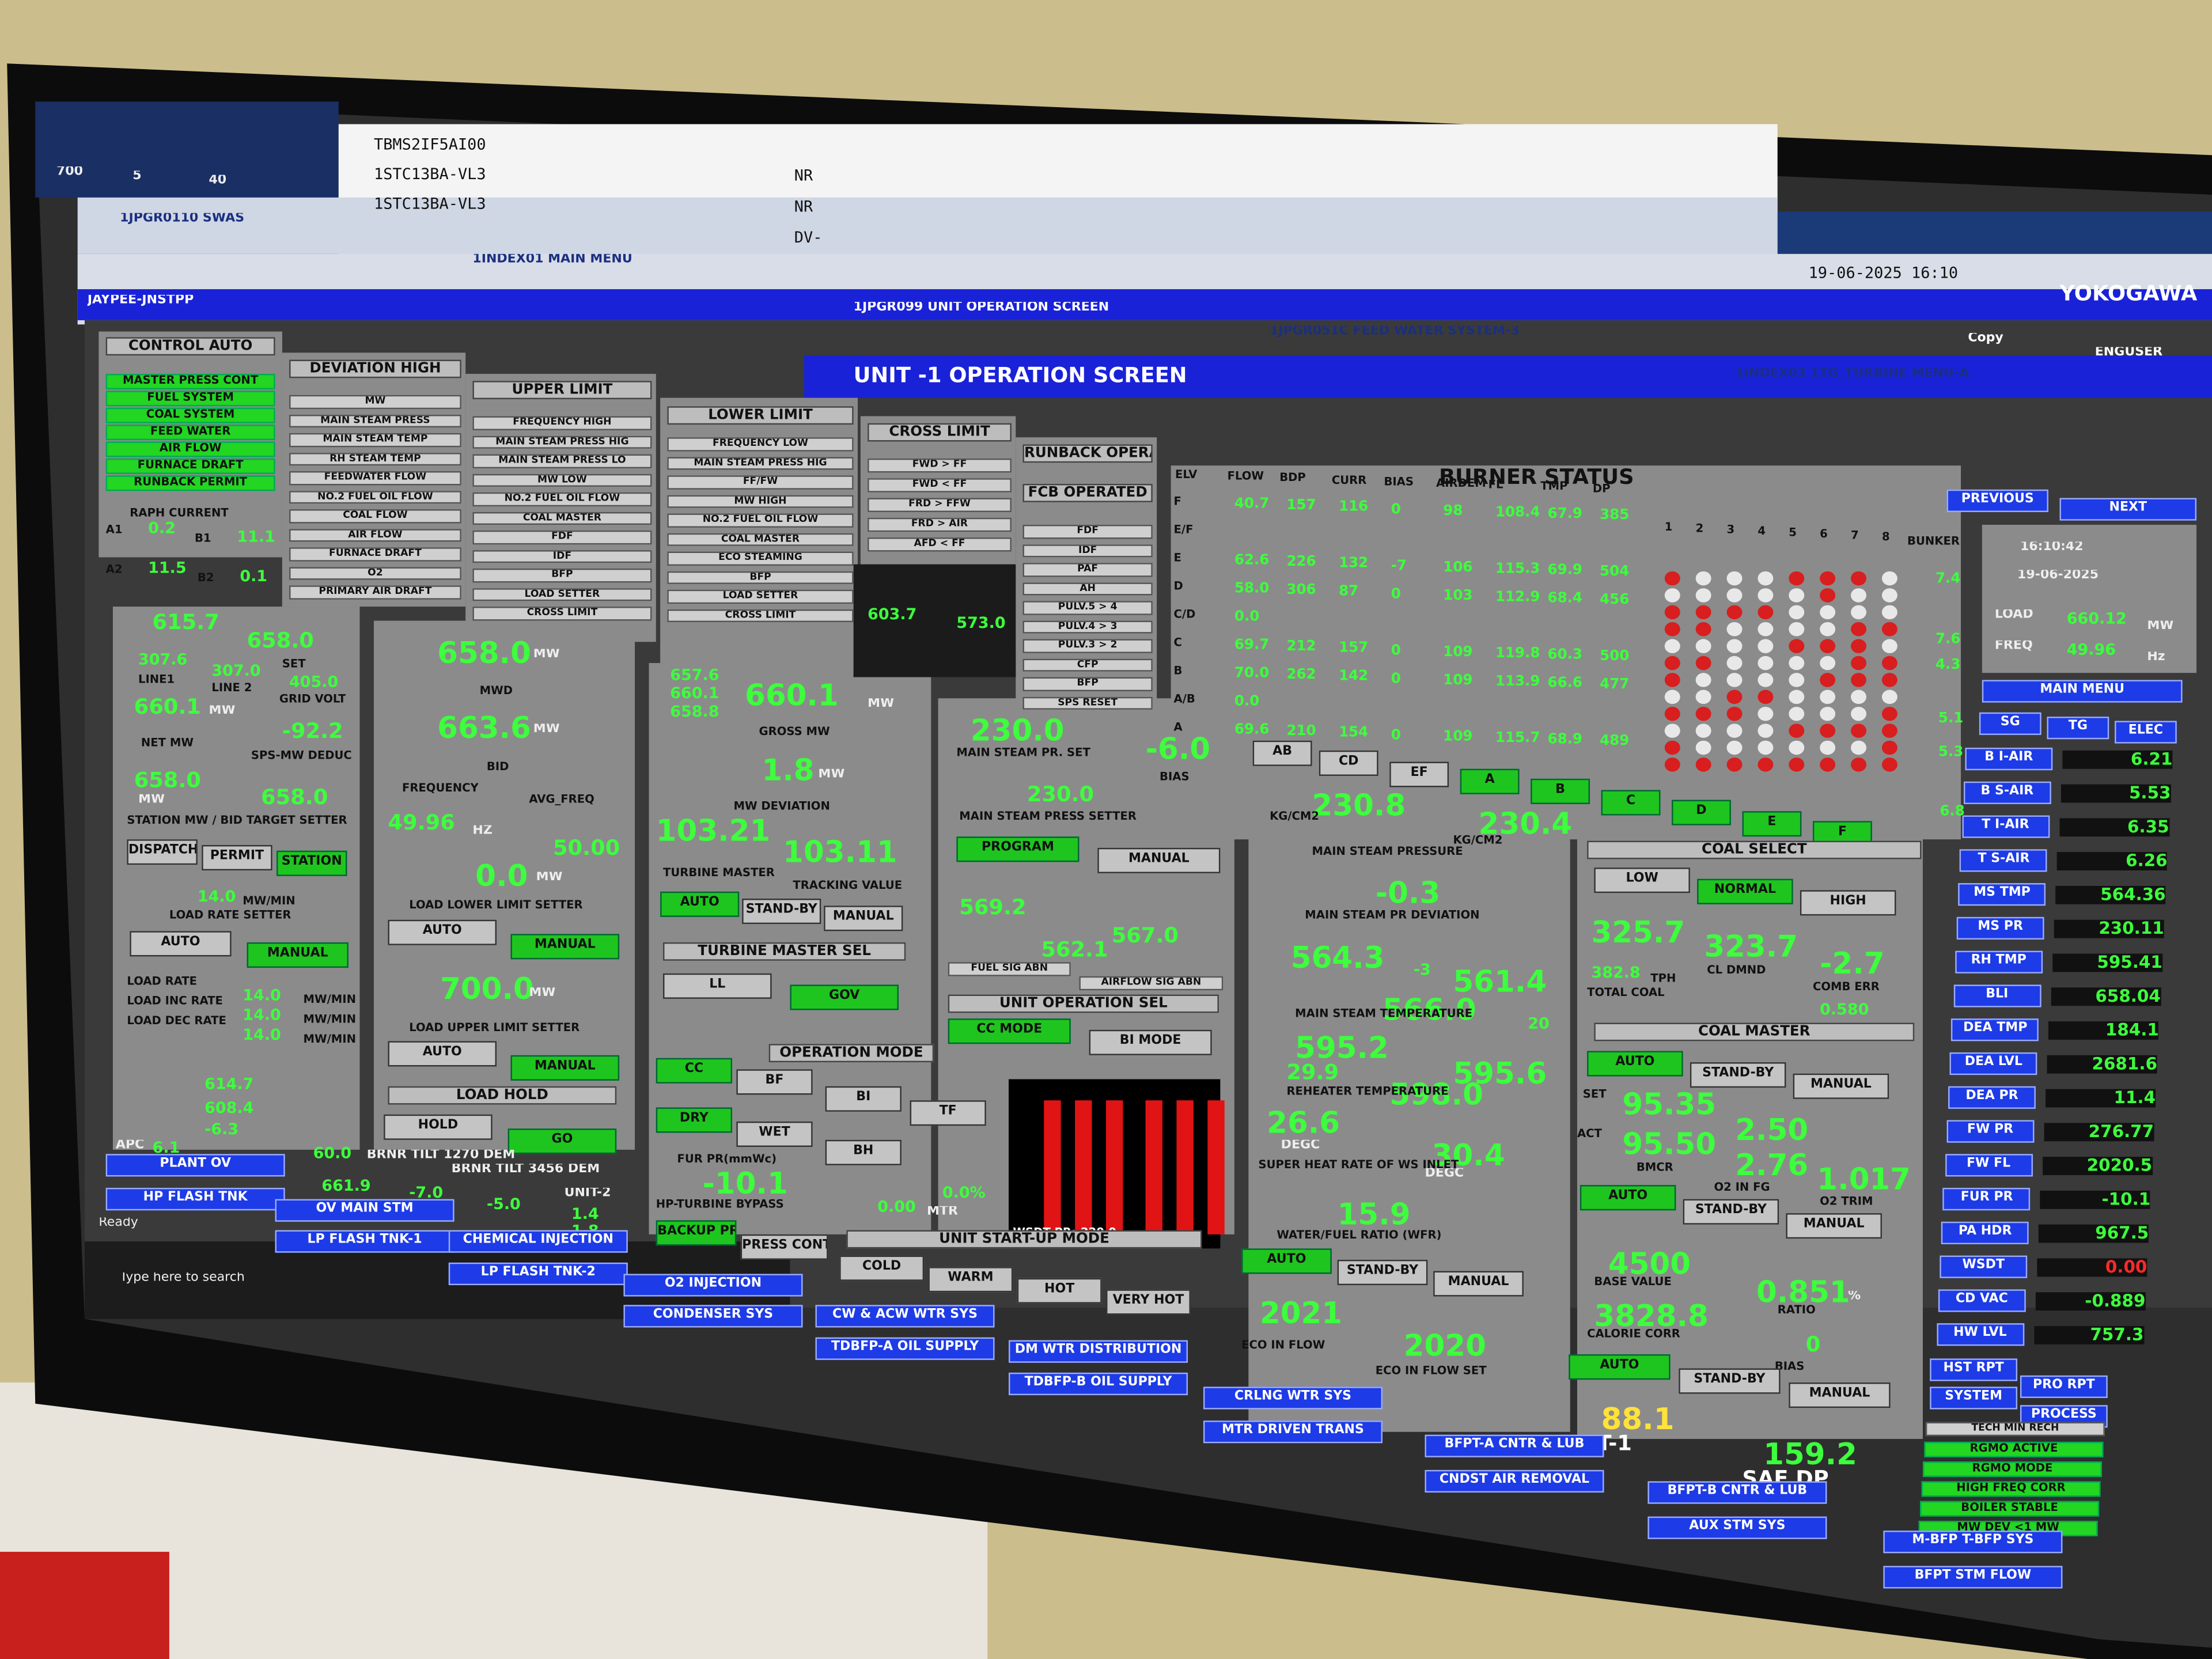 Image resolution: width=2212 pixels, height=1659 pixels. Describe the element at coordinates (1737, 1527) in the screenshot. I see `nav-buttons: AUX STM SYS` at that location.